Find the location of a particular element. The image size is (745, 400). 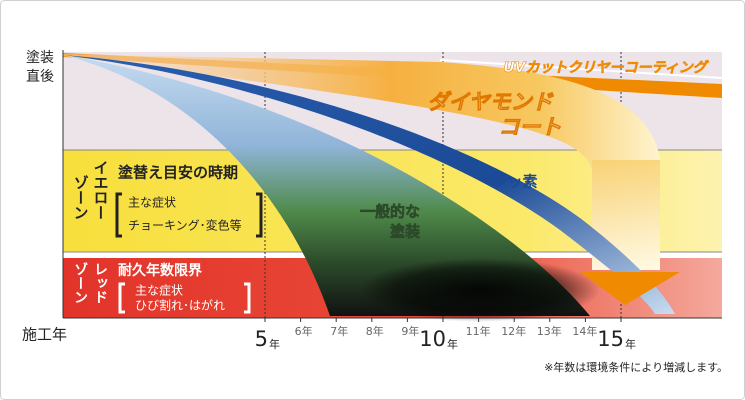

x-tick-label: 11 is located at coordinates (473, 331).